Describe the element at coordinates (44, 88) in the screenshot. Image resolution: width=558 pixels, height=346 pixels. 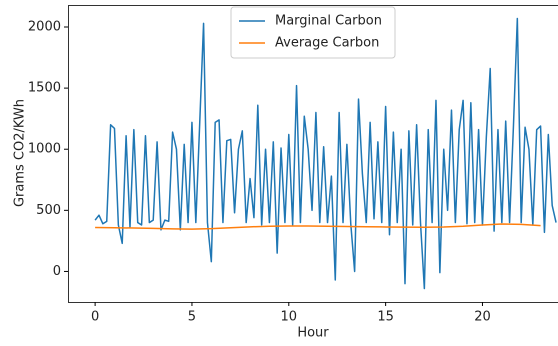
I see `y-tick-label: 1500` at that location.